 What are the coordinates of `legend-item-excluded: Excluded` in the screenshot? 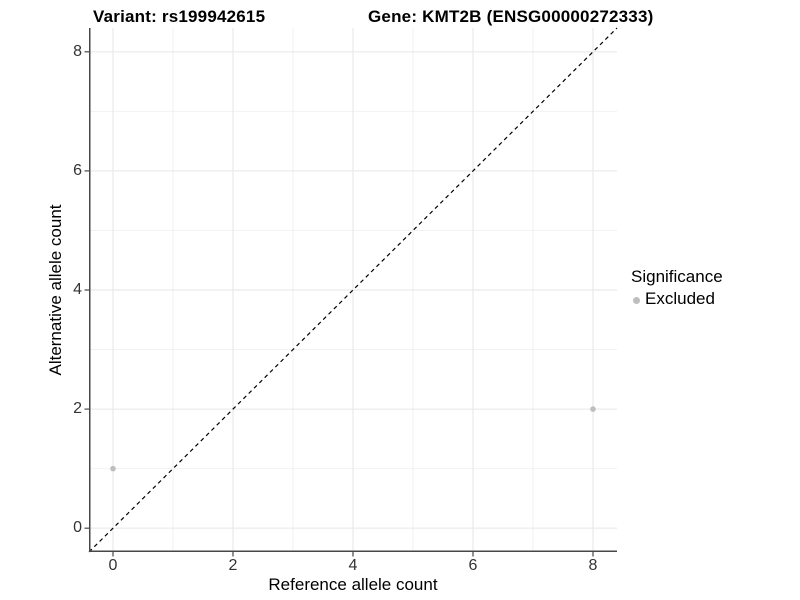 It's located at (677, 299).